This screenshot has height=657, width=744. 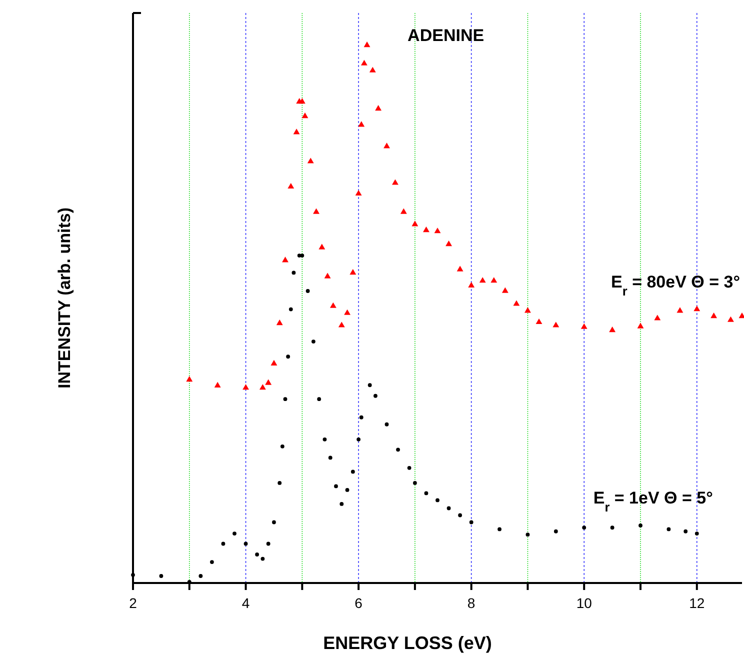 What do you see at coordinates (446, 35) in the screenshot?
I see `chart-title: ADENINE` at bounding box center [446, 35].